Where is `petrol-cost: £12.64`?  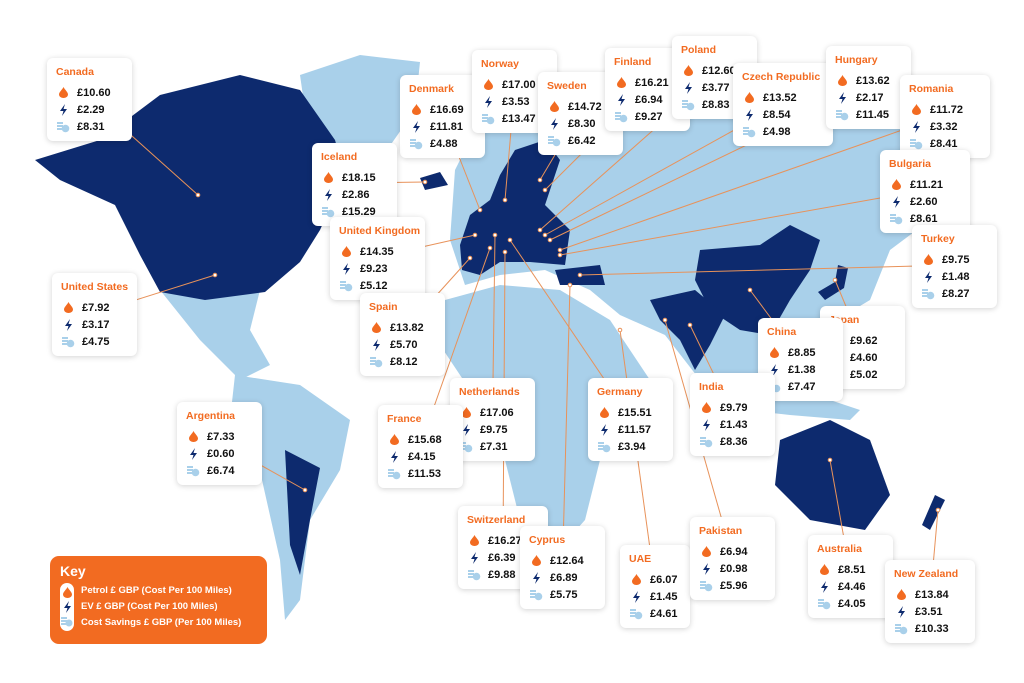
petrol-cost: £12.64 is located at coordinates (567, 560).